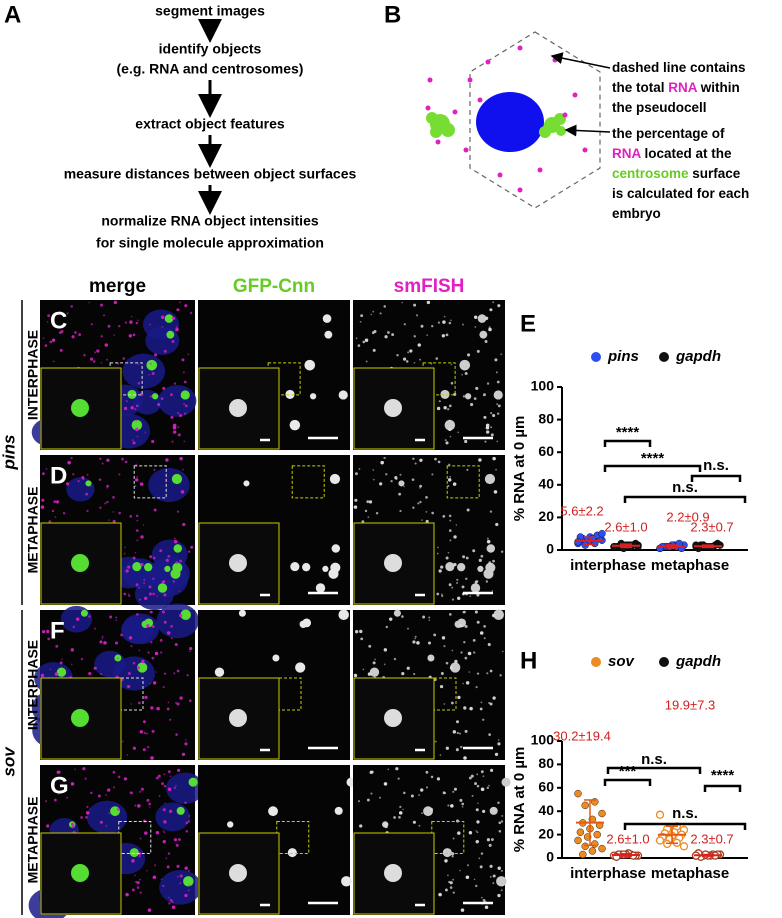 This screenshot has height=918, width=782. I want to click on note-segment: is calculated for each, so click(680, 193).